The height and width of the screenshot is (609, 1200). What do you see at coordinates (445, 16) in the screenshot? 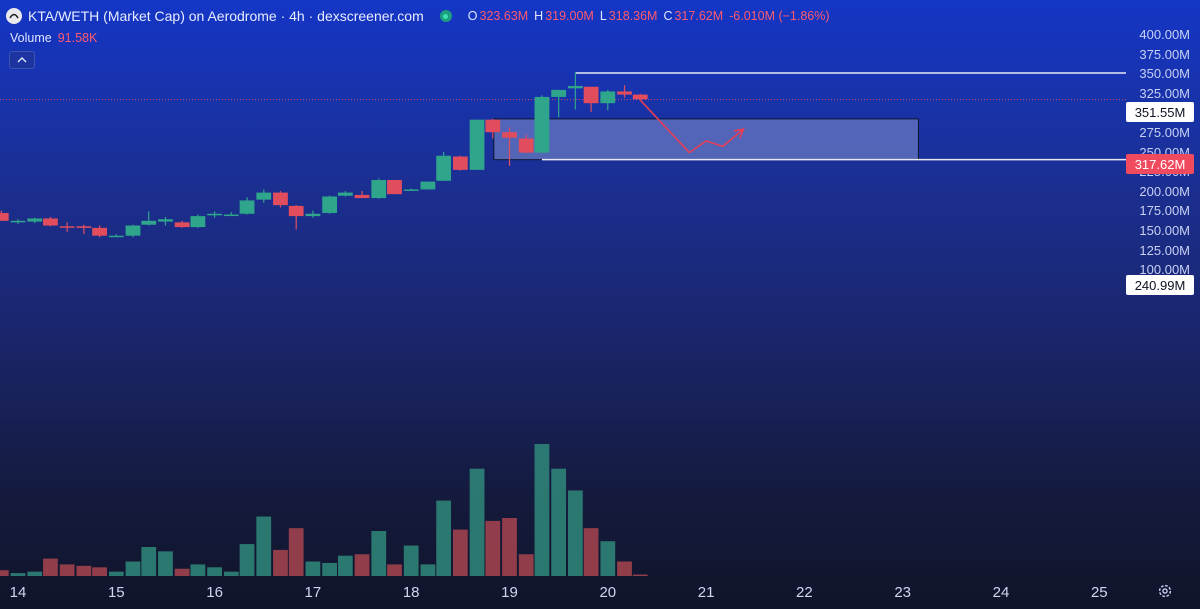
I see `live-status-icon` at bounding box center [445, 16].